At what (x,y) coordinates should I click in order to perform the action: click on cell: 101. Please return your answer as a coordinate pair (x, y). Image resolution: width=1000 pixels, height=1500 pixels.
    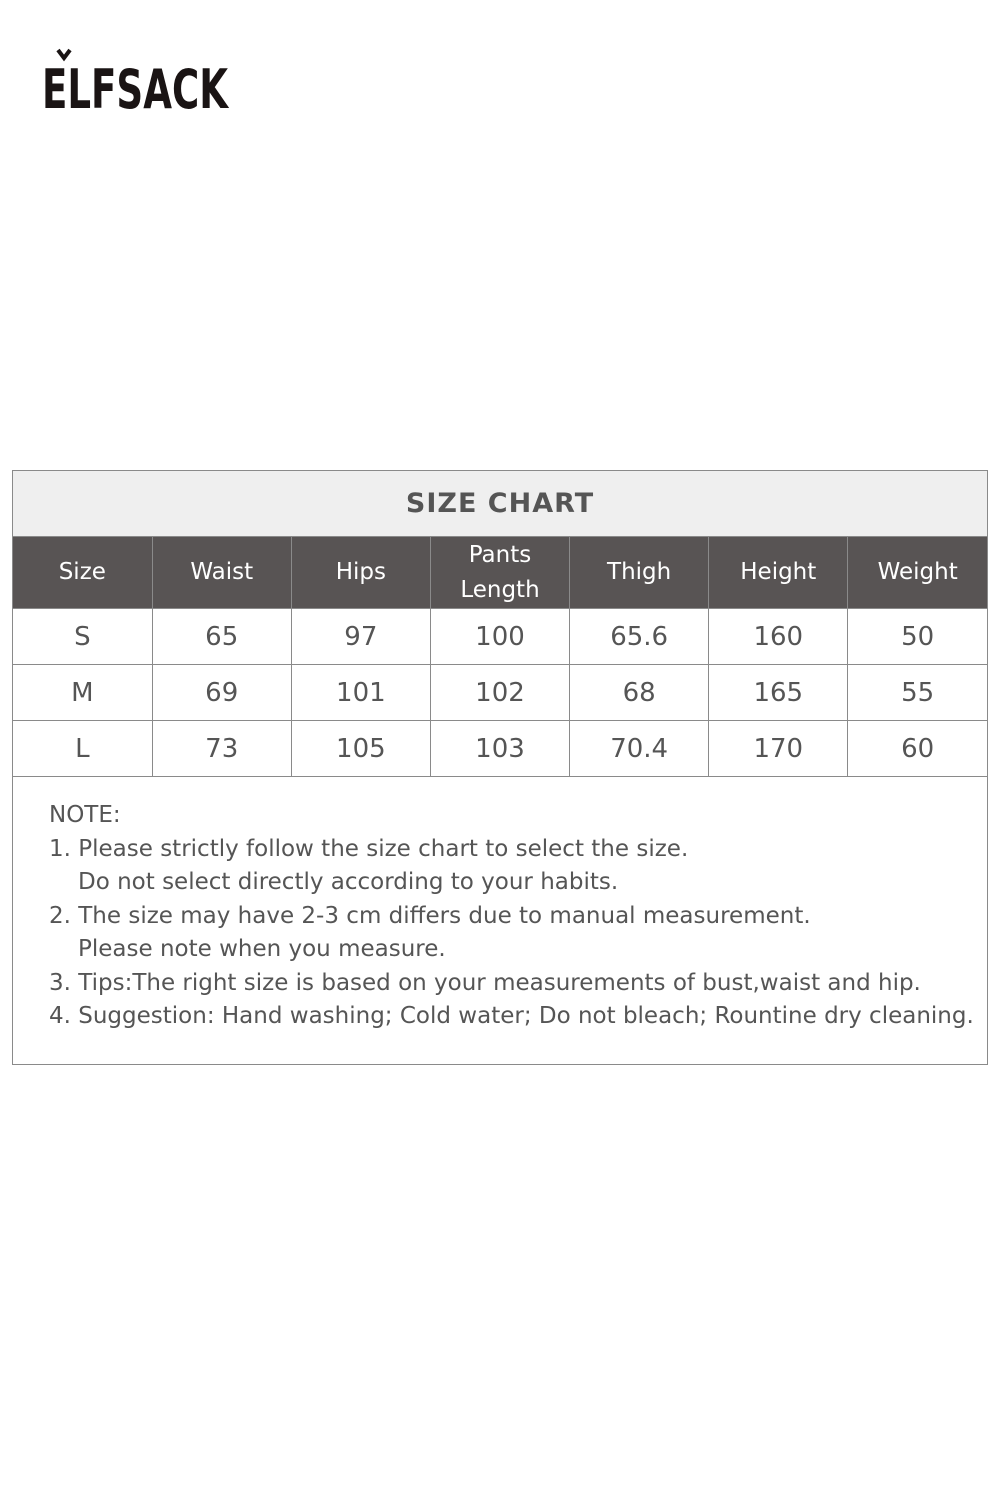
    Looking at the image, I should click on (361, 692).